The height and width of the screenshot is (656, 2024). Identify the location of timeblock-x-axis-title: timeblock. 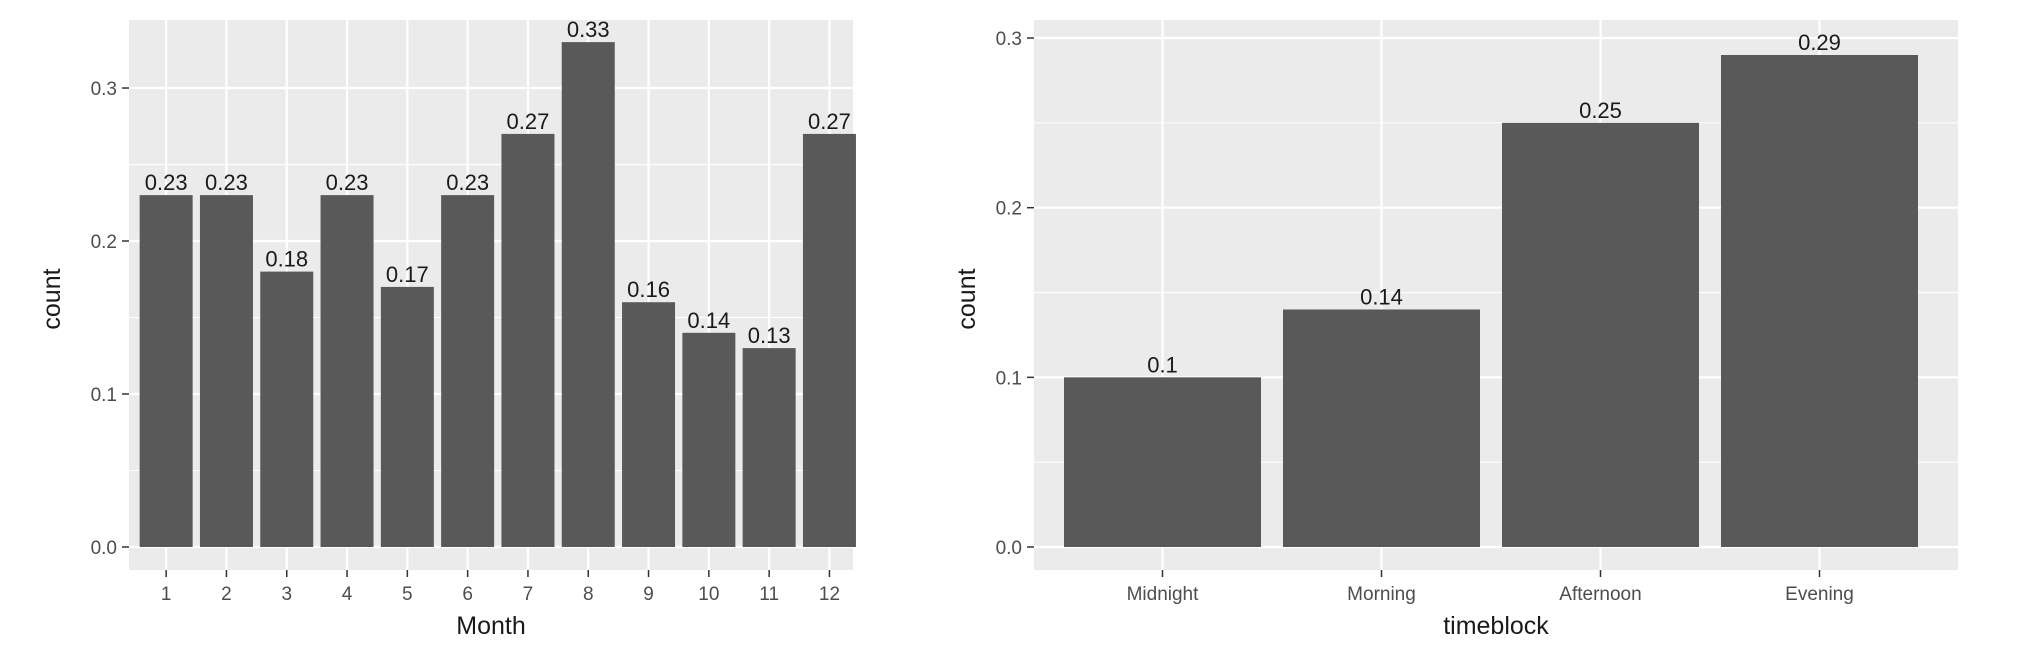
(1496, 626).